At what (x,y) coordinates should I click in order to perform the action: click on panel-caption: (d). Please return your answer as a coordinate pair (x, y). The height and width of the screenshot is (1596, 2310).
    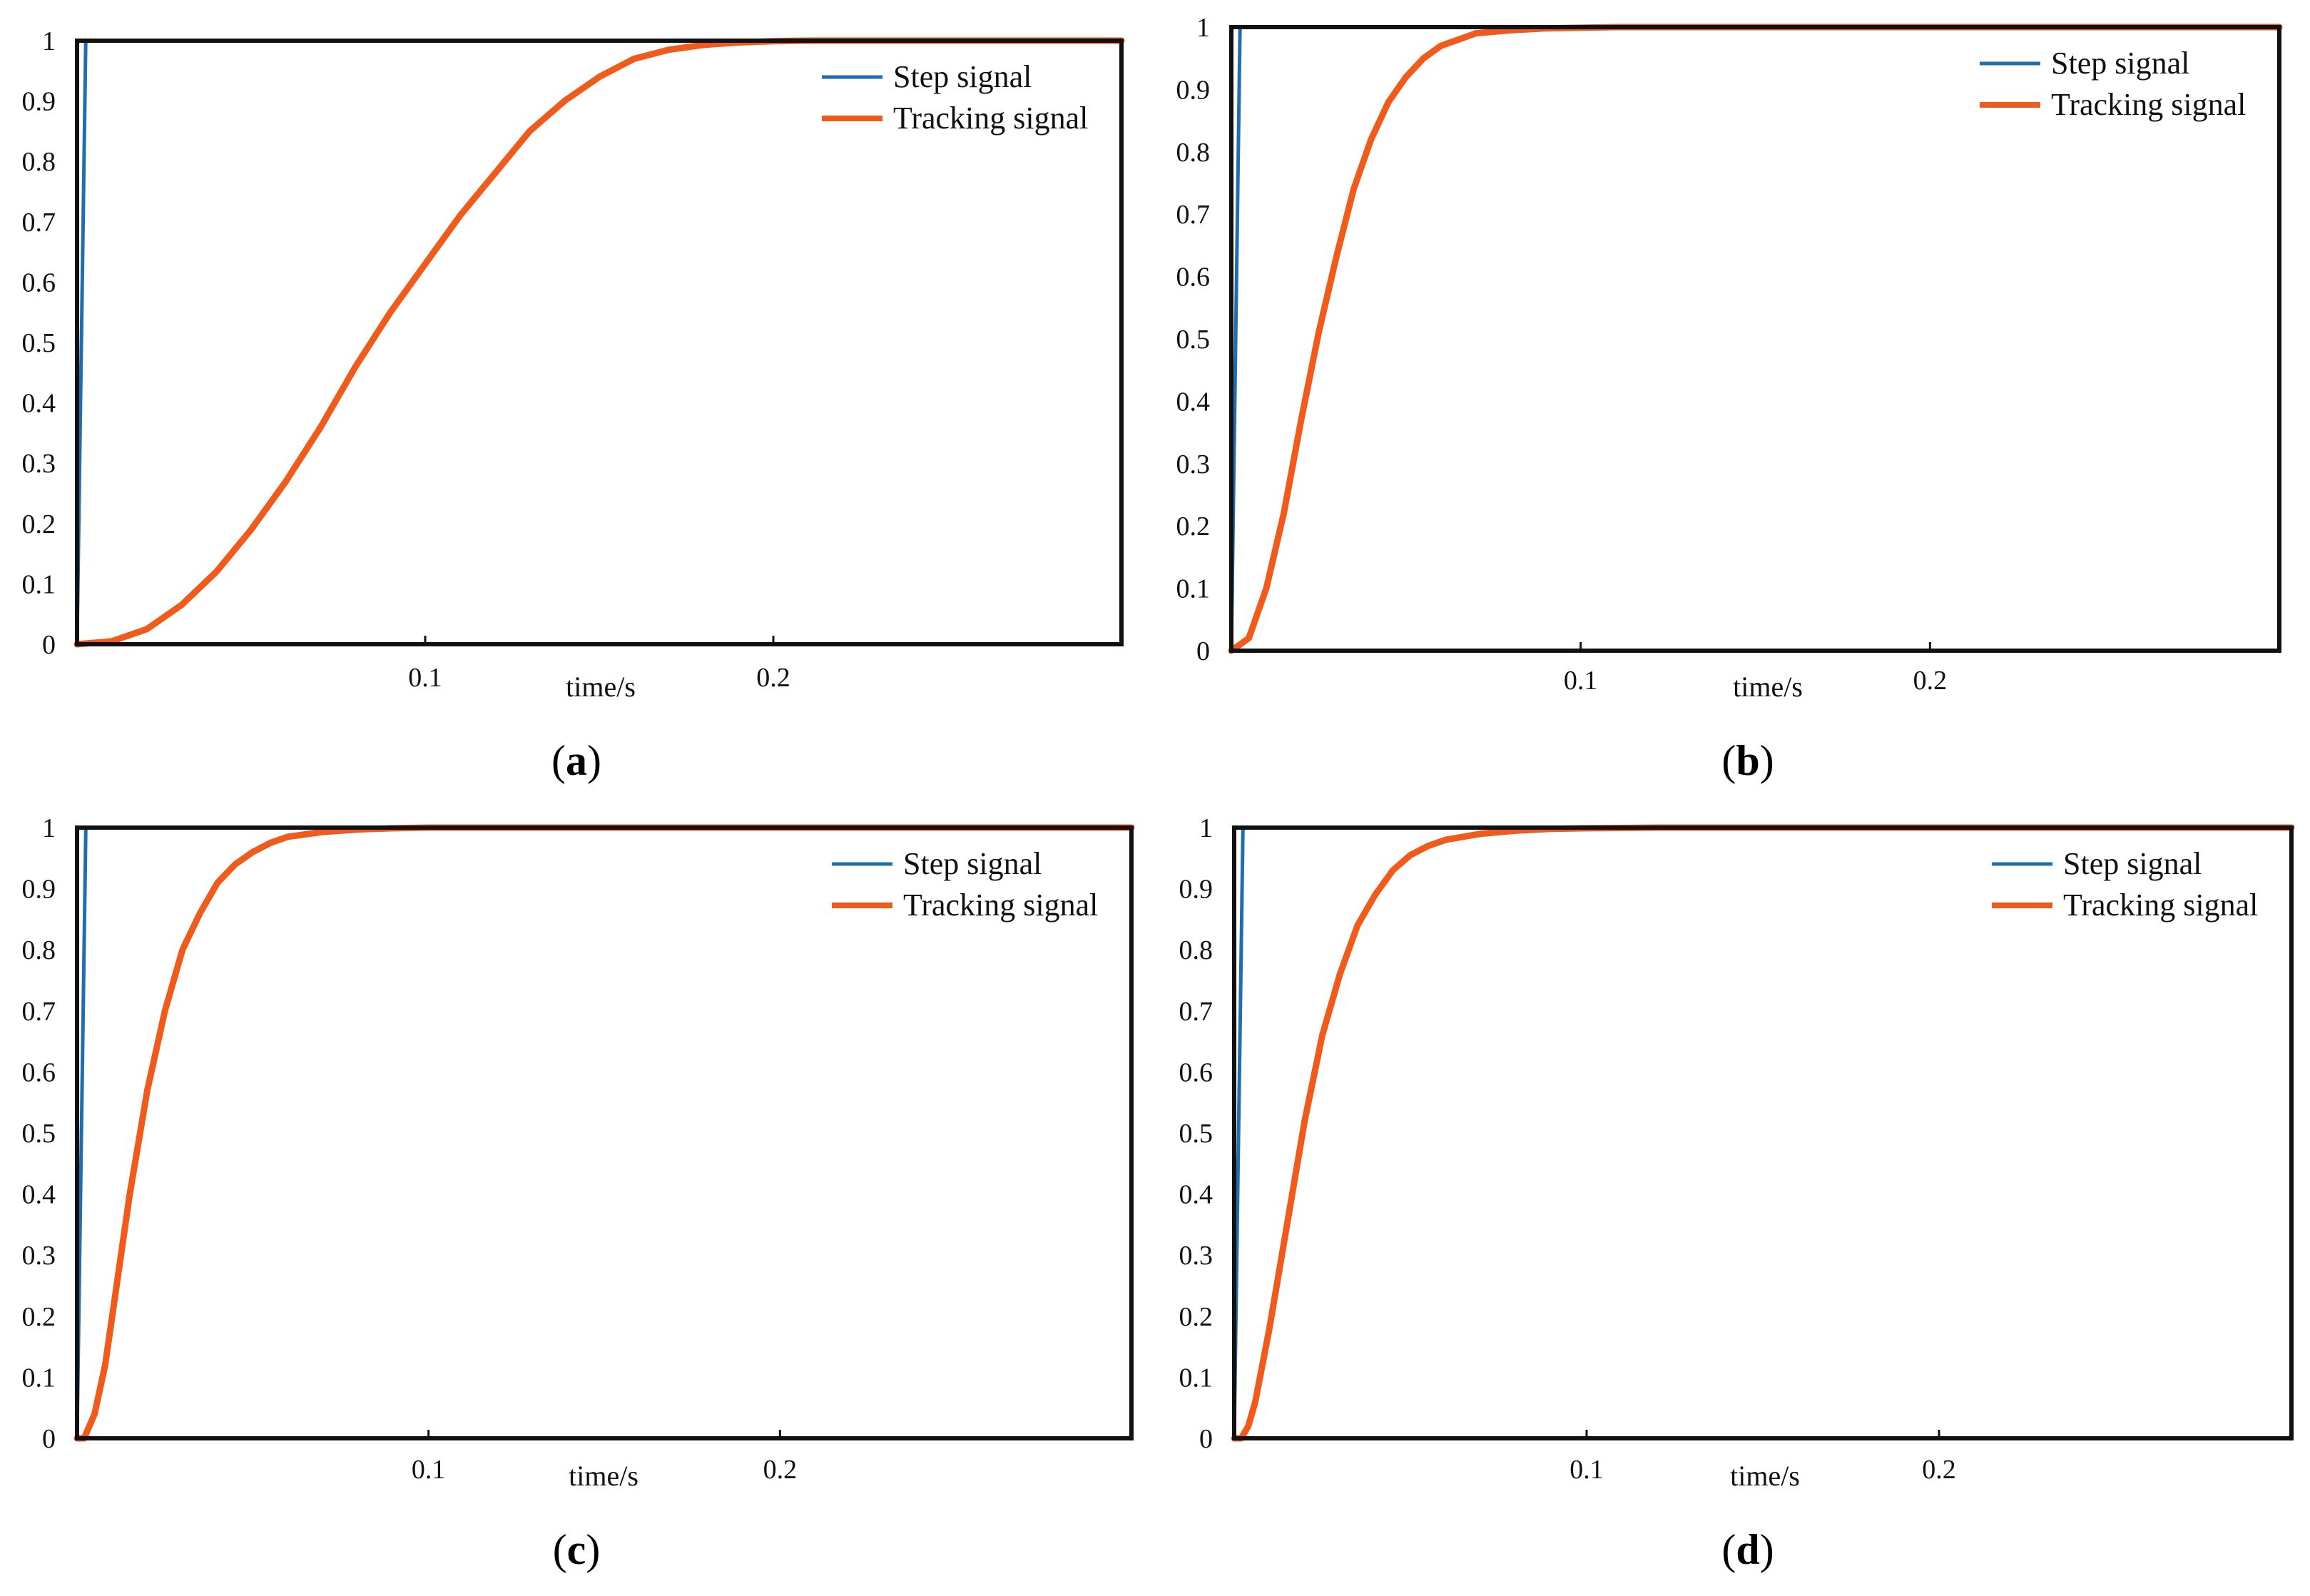
    Looking at the image, I should click on (1747, 1549).